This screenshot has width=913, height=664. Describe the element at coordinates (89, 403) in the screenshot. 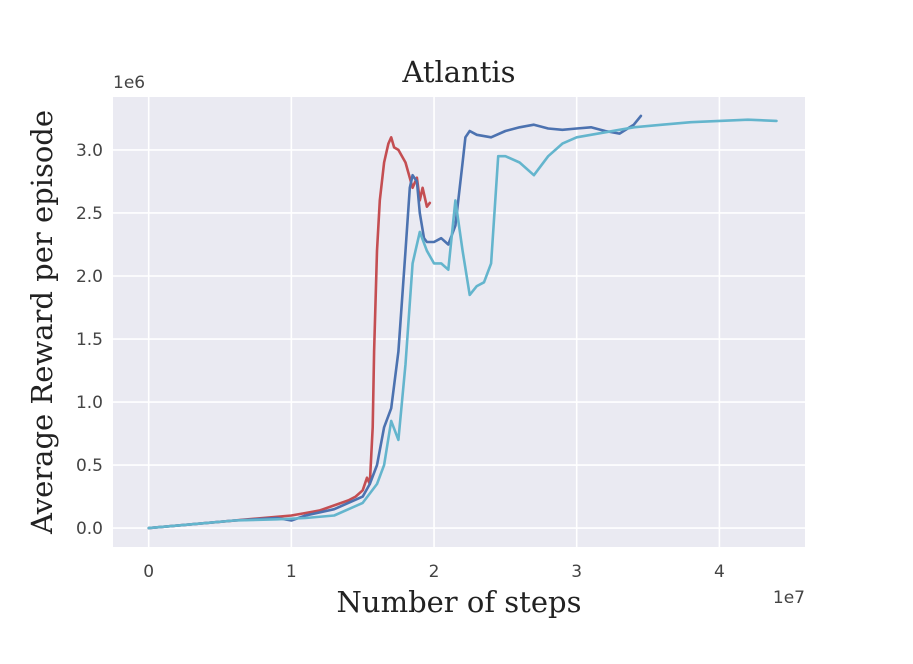

I see `y-tick-label: 1.0` at that location.